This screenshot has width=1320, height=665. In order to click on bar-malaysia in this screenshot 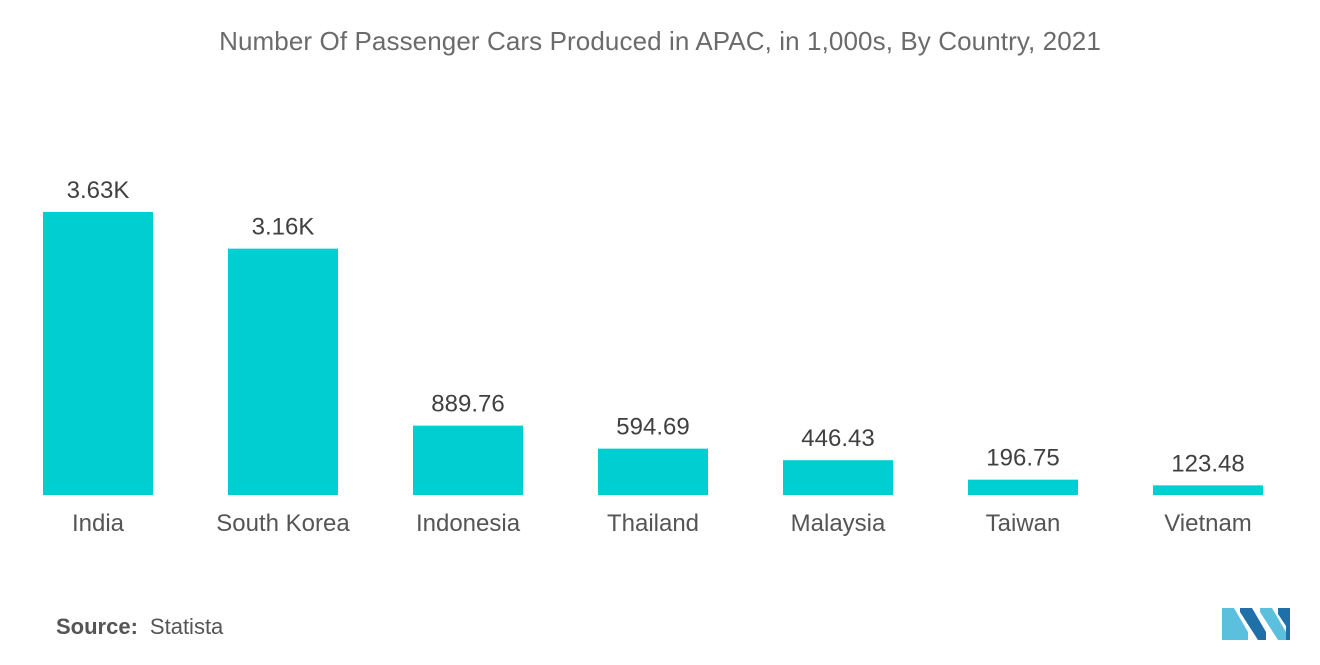, I will do `click(838, 477)`.